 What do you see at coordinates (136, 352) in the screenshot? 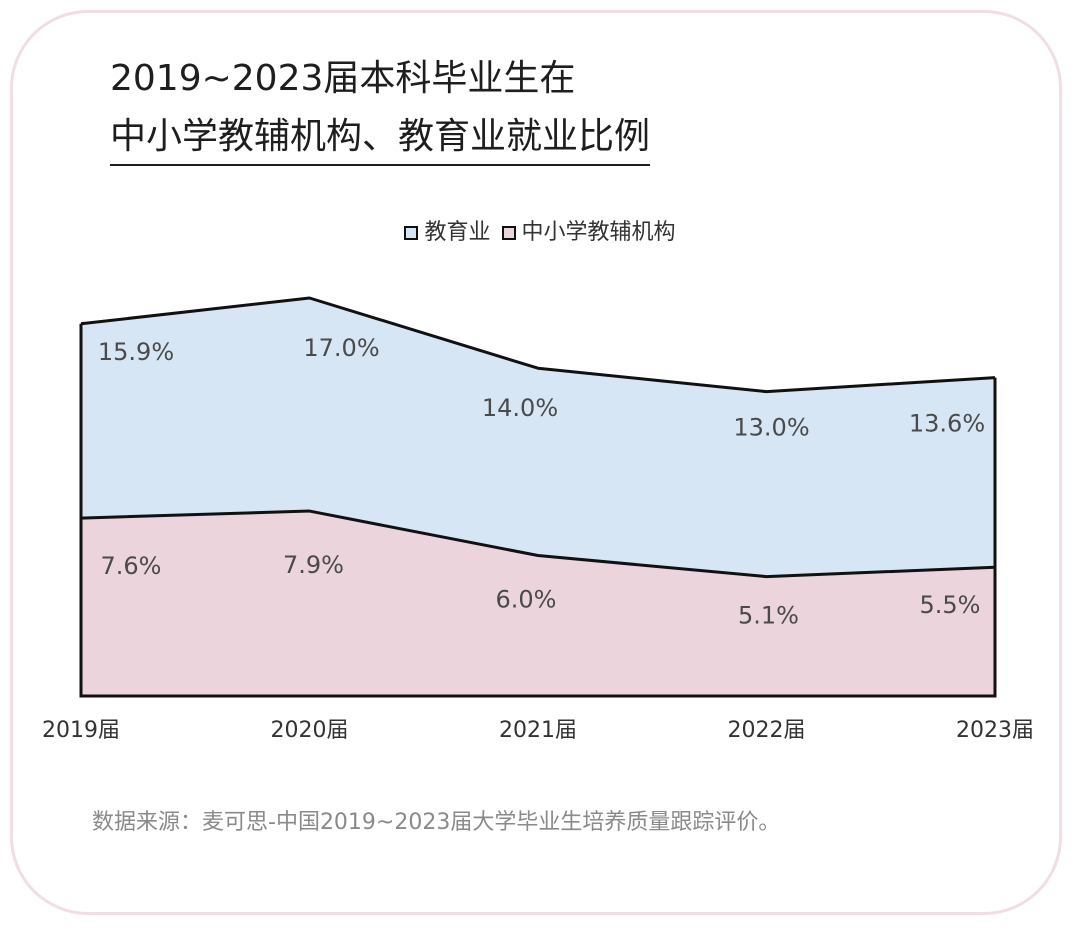
I see `data-label-education-0: 15.9%` at bounding box center [136, 352].